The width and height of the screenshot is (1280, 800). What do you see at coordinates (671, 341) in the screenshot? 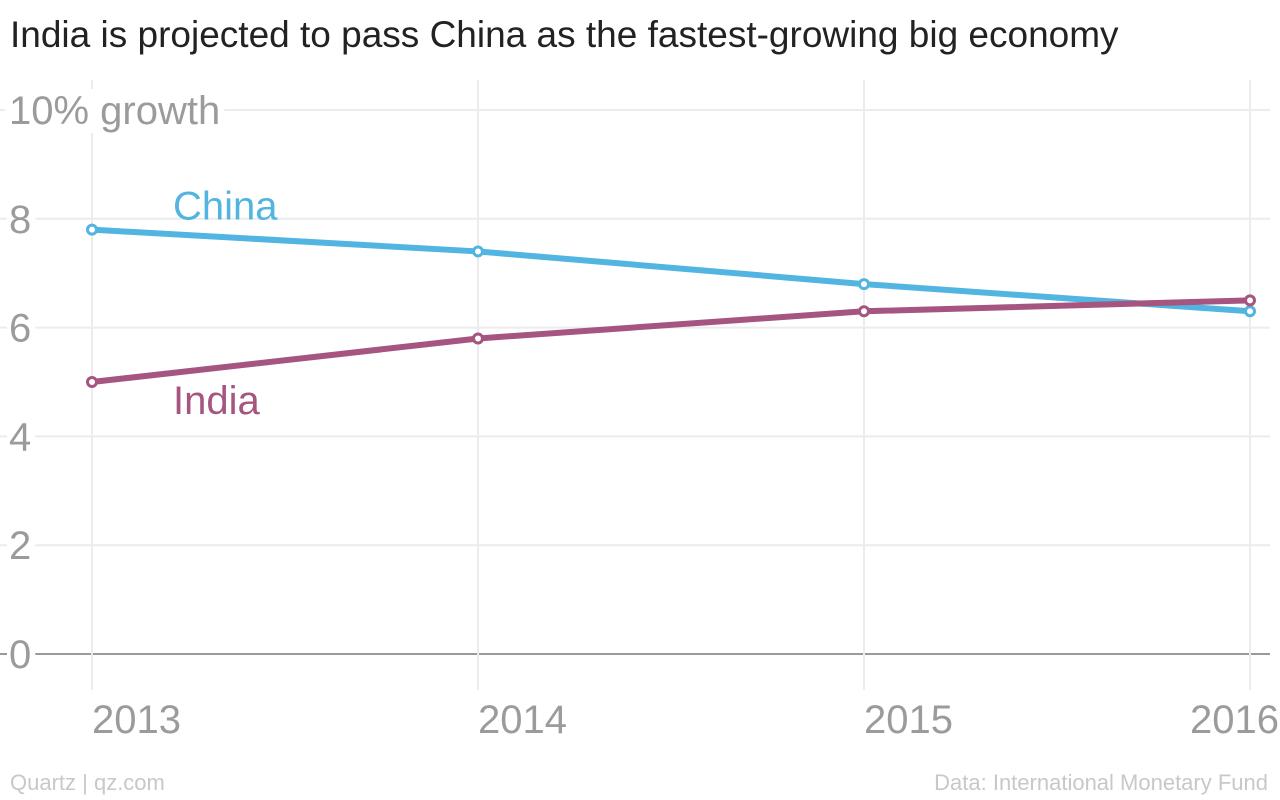
I see `series-line-india` at bounding box center [671, 341].